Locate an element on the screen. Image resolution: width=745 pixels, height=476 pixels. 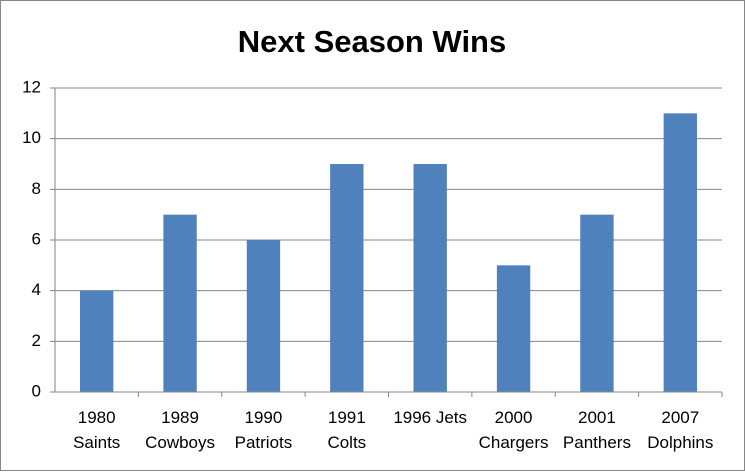
x-tick-label: 1996 Jets is located at coordinates (430, 417).